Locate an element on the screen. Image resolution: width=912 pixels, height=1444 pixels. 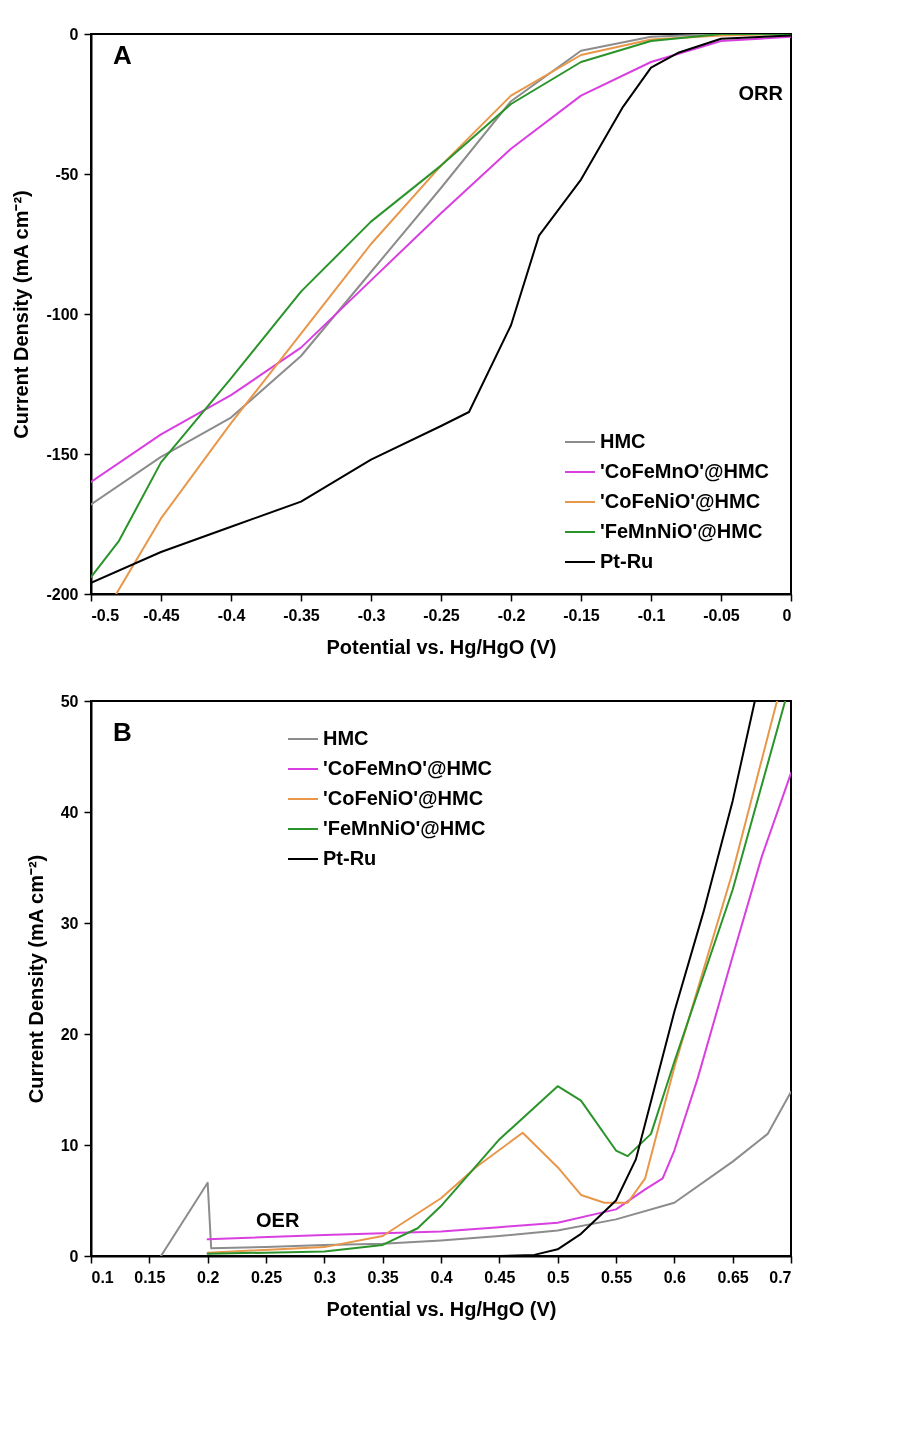
x-tick-label: 0.4 is located at coordinates (441, 1277).